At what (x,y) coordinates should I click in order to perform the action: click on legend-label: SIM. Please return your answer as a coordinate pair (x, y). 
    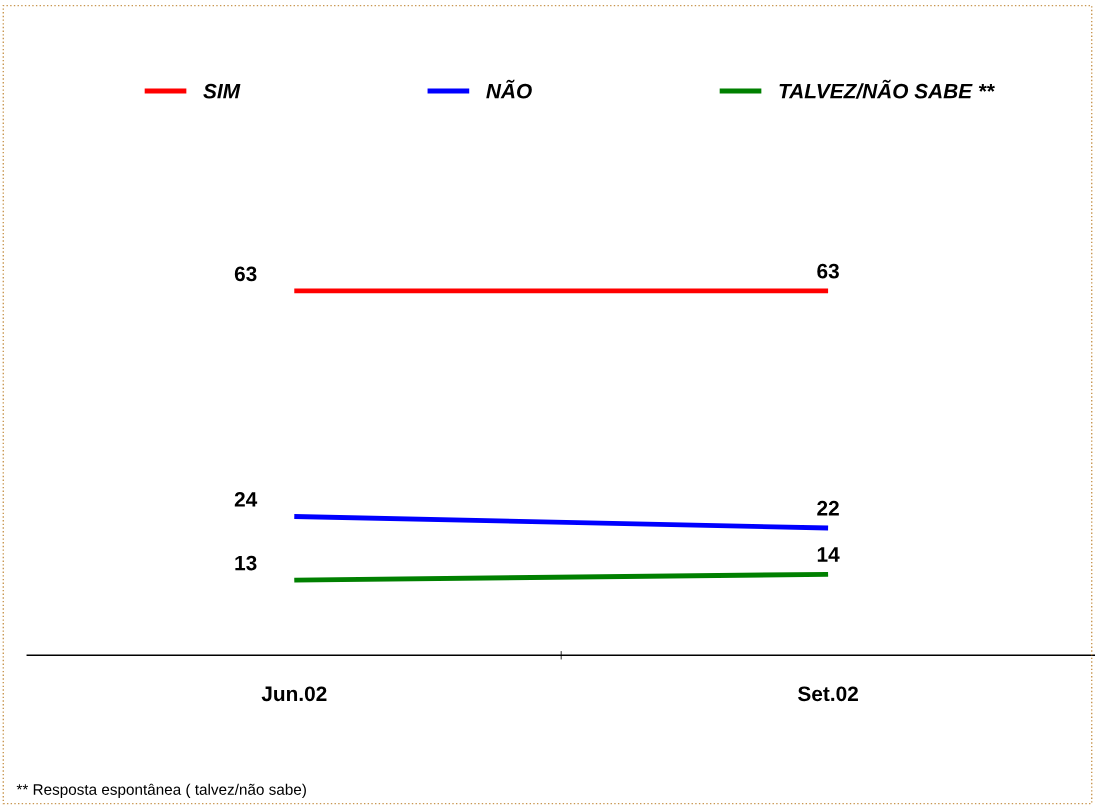
    Looking at the image, I should click on (222, 91).